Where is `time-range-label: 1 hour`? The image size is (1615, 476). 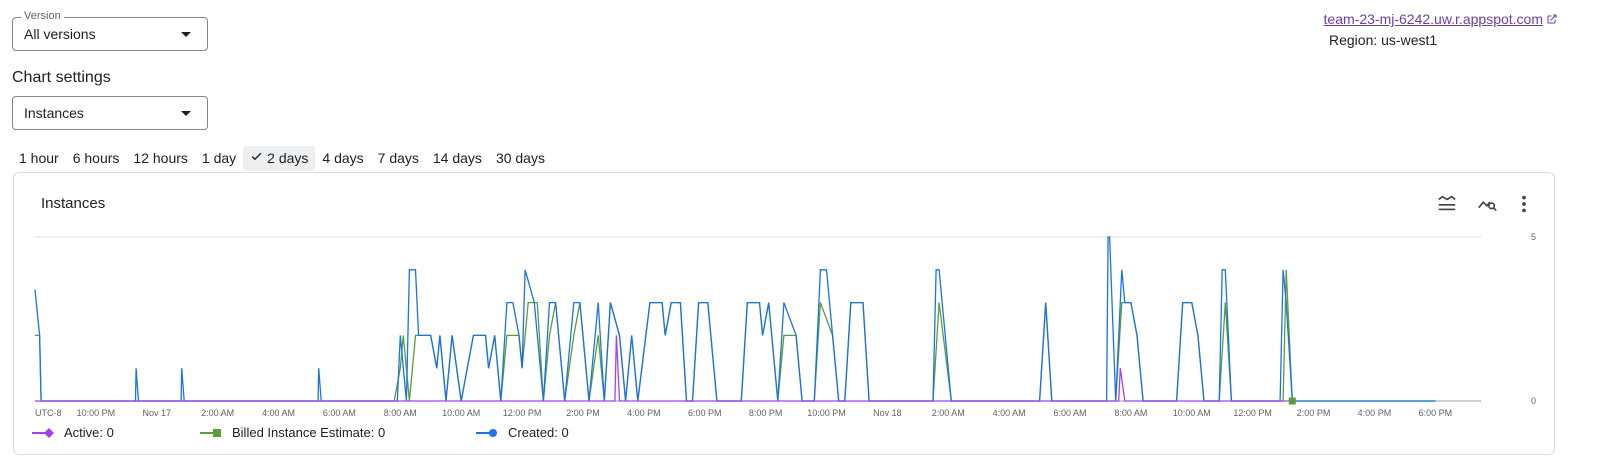 time-range-label: 1 hour is located at coordinates (39, 158).